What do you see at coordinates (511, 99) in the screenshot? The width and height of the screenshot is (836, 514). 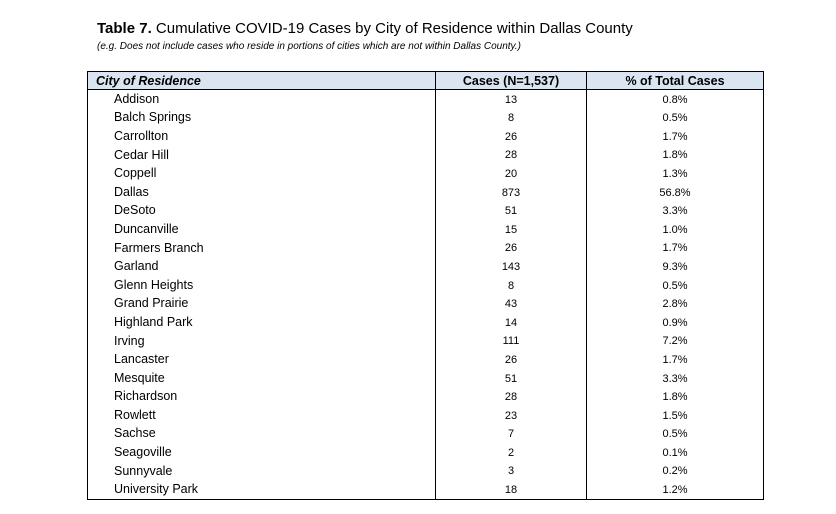 I see `cases-cell: 13` at bounding box center [511, 99].